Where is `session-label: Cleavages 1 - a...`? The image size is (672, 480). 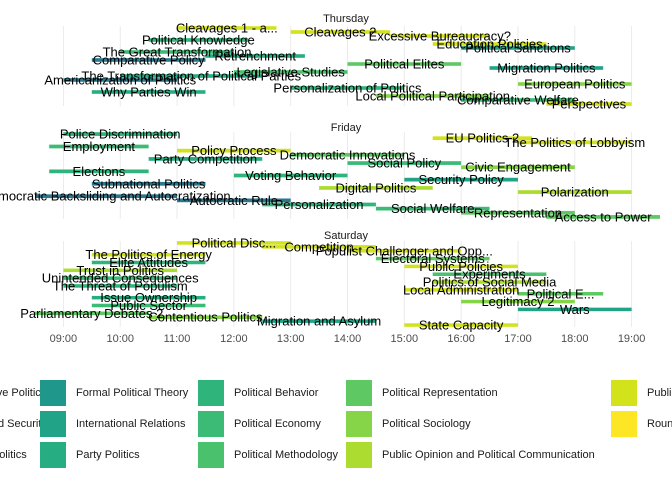 session-label: Cleavages 1 - a... is located at coordinates (227, 28).